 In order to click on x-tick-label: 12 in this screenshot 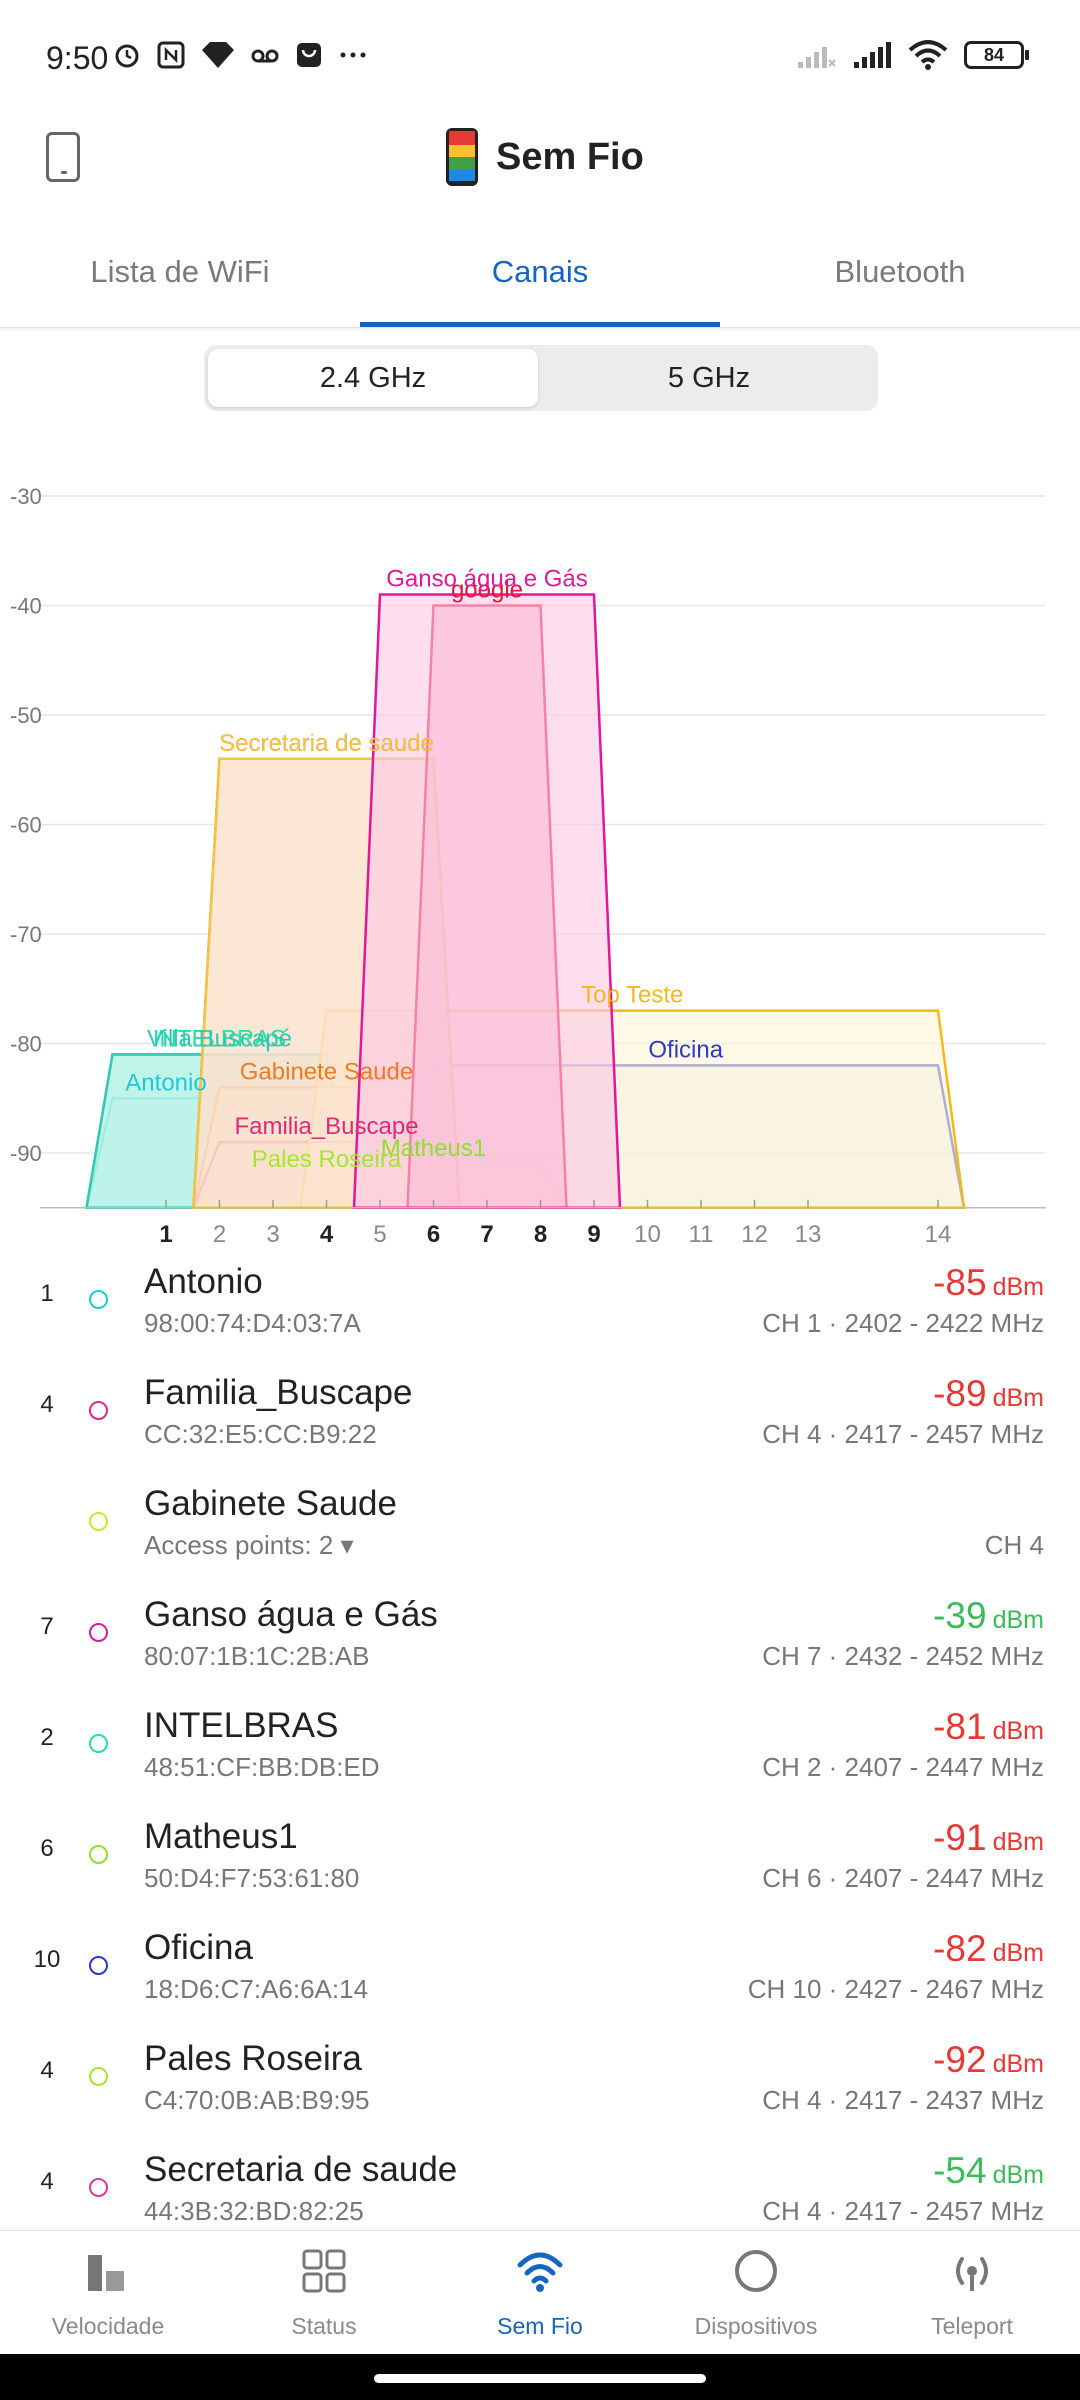, I will do `click(754, 1234)`.